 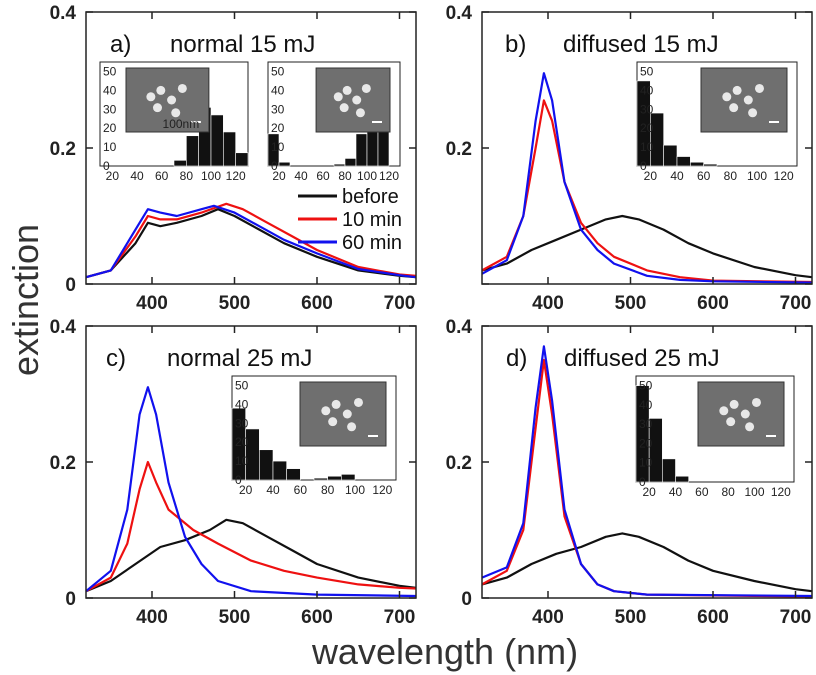 I want to click on inset-histogram: 20 40 60 80 100 120 0 10 20 30 40 50 100nm, so click(x=174, y=122).